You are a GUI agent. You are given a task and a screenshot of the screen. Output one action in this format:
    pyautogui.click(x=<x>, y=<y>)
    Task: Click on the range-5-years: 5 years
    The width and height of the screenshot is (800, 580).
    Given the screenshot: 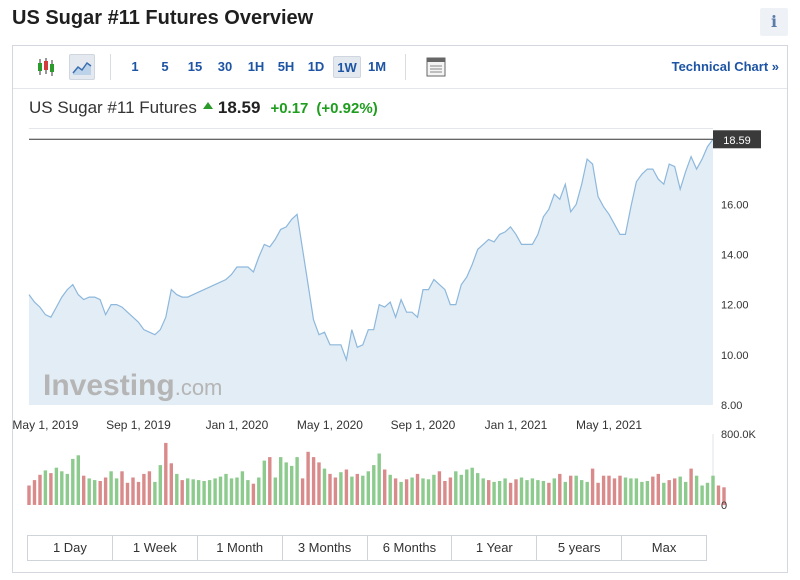 What is the action you would take?
    pyautogui.click(x=580, y=548)
    